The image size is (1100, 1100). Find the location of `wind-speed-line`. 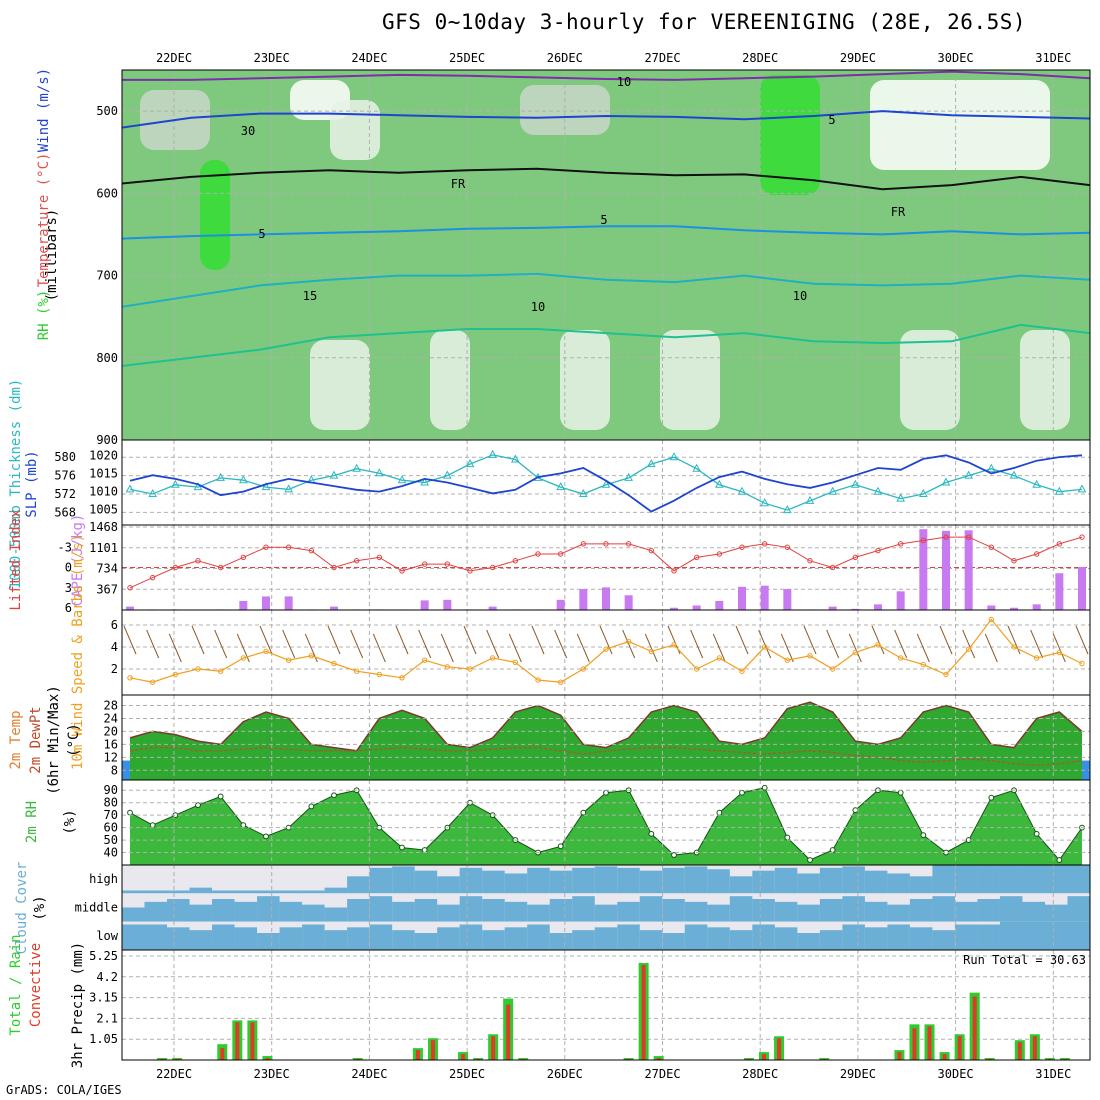

wind-speed-line is located at coordinates (606, 650).